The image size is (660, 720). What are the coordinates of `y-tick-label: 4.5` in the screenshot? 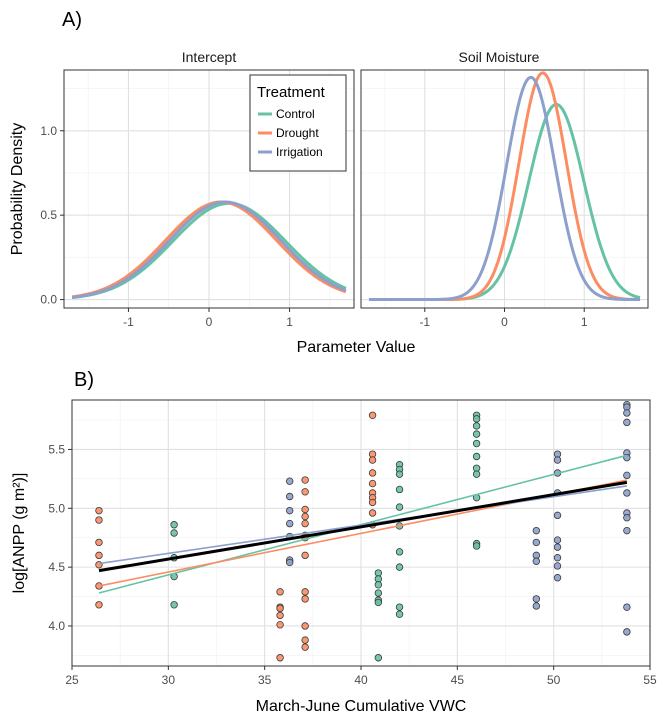 It's located at (56, 567).